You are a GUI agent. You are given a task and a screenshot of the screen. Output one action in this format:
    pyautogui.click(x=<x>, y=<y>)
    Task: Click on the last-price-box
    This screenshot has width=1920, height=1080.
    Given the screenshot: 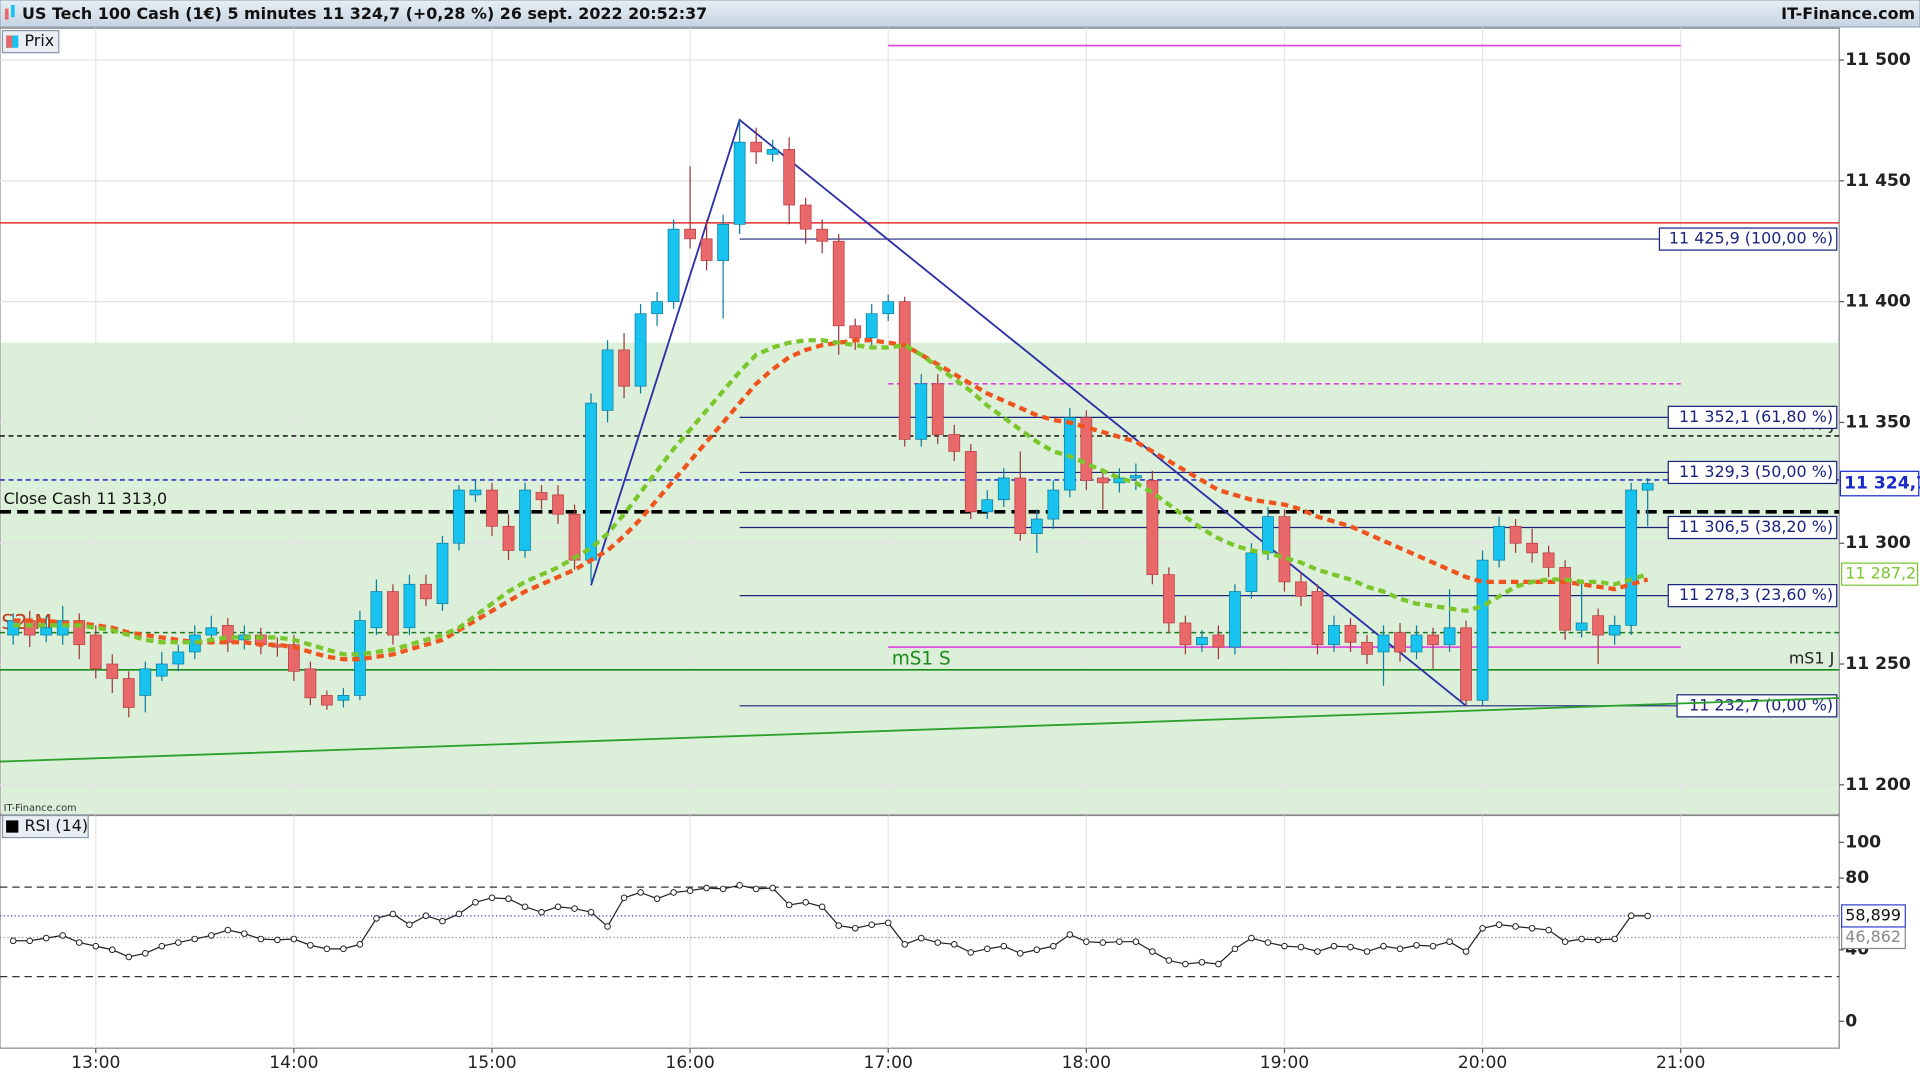 What is the action you would take?
    pyautogui.click(x=1879, y=483)
    